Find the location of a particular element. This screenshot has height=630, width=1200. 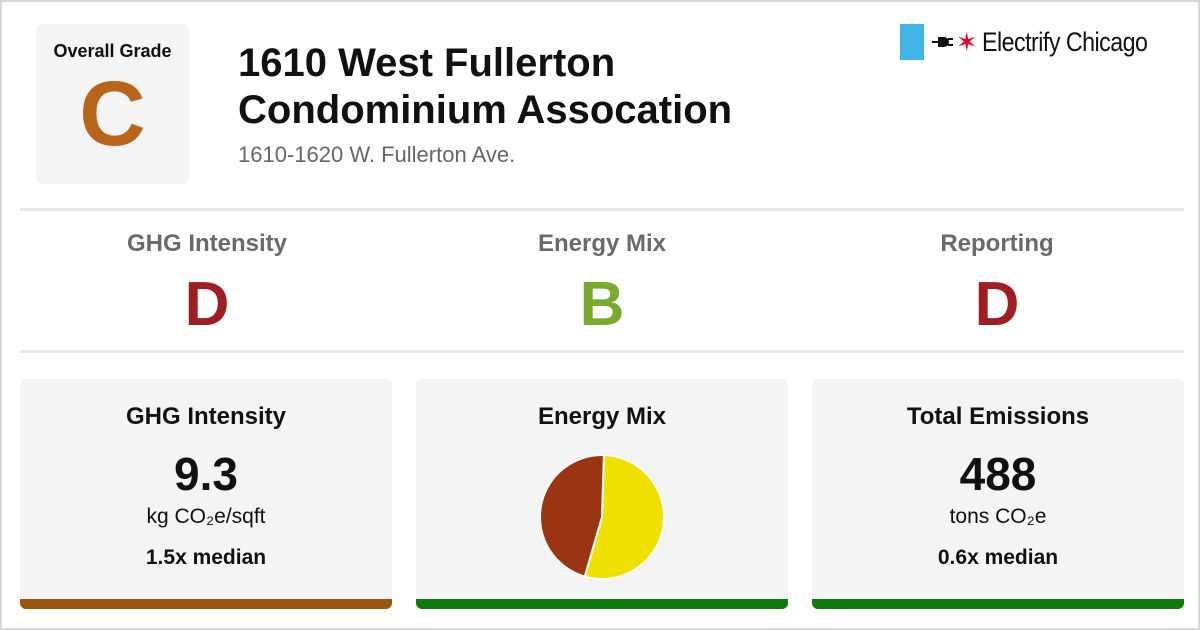

ghg-intensity-value: 9.3 is located at coordinates (206, 474).